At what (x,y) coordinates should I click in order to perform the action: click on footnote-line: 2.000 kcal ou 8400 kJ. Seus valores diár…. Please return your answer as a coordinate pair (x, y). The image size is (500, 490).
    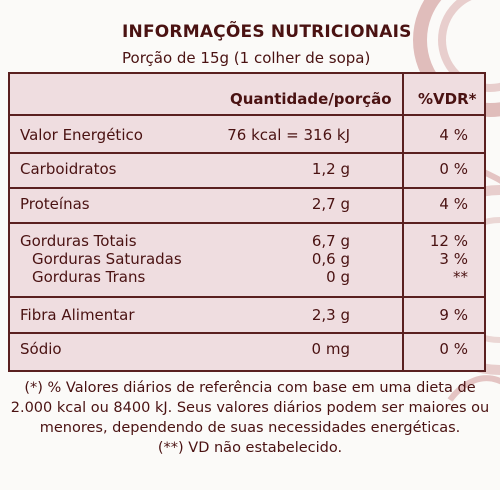
    Looking at the image, I should click on (250, 408).